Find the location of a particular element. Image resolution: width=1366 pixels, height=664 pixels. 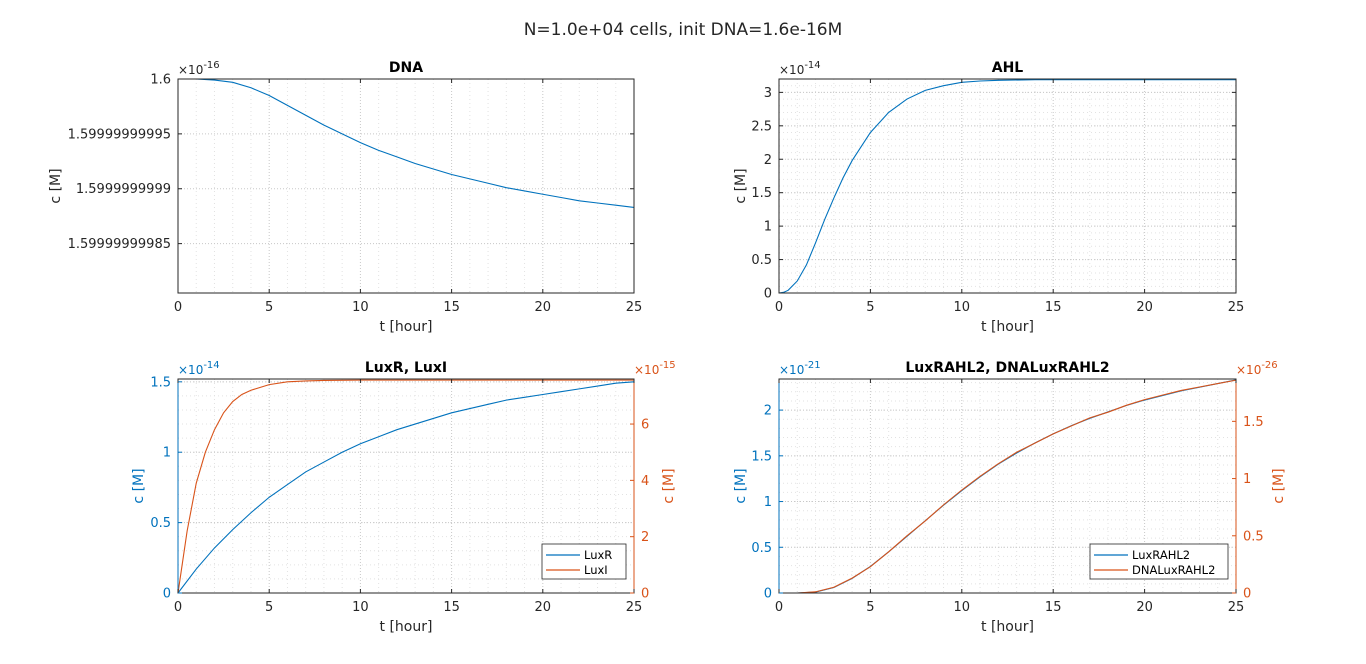

series-line-luxr is located at coordinates (406, 487).